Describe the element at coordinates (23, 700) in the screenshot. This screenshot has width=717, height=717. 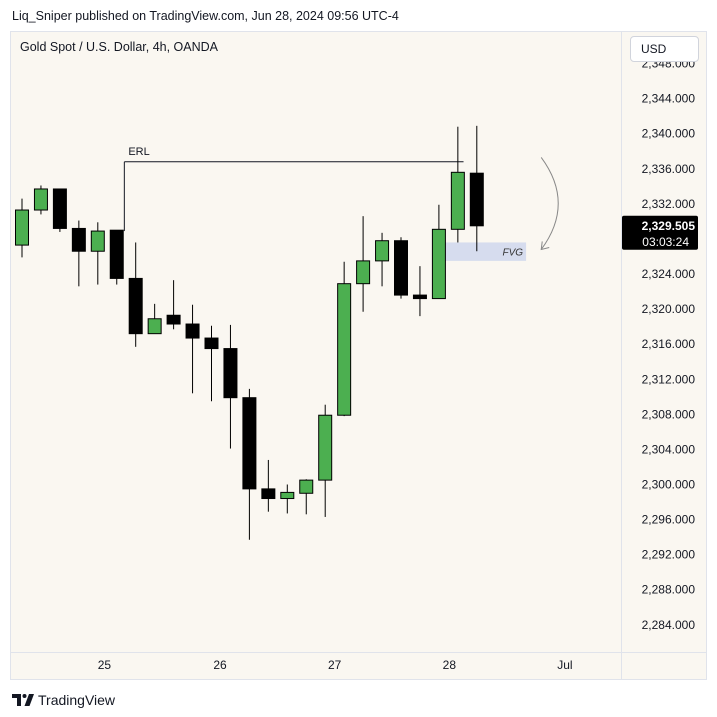
I see `tradingview-logo-icon` at that location.